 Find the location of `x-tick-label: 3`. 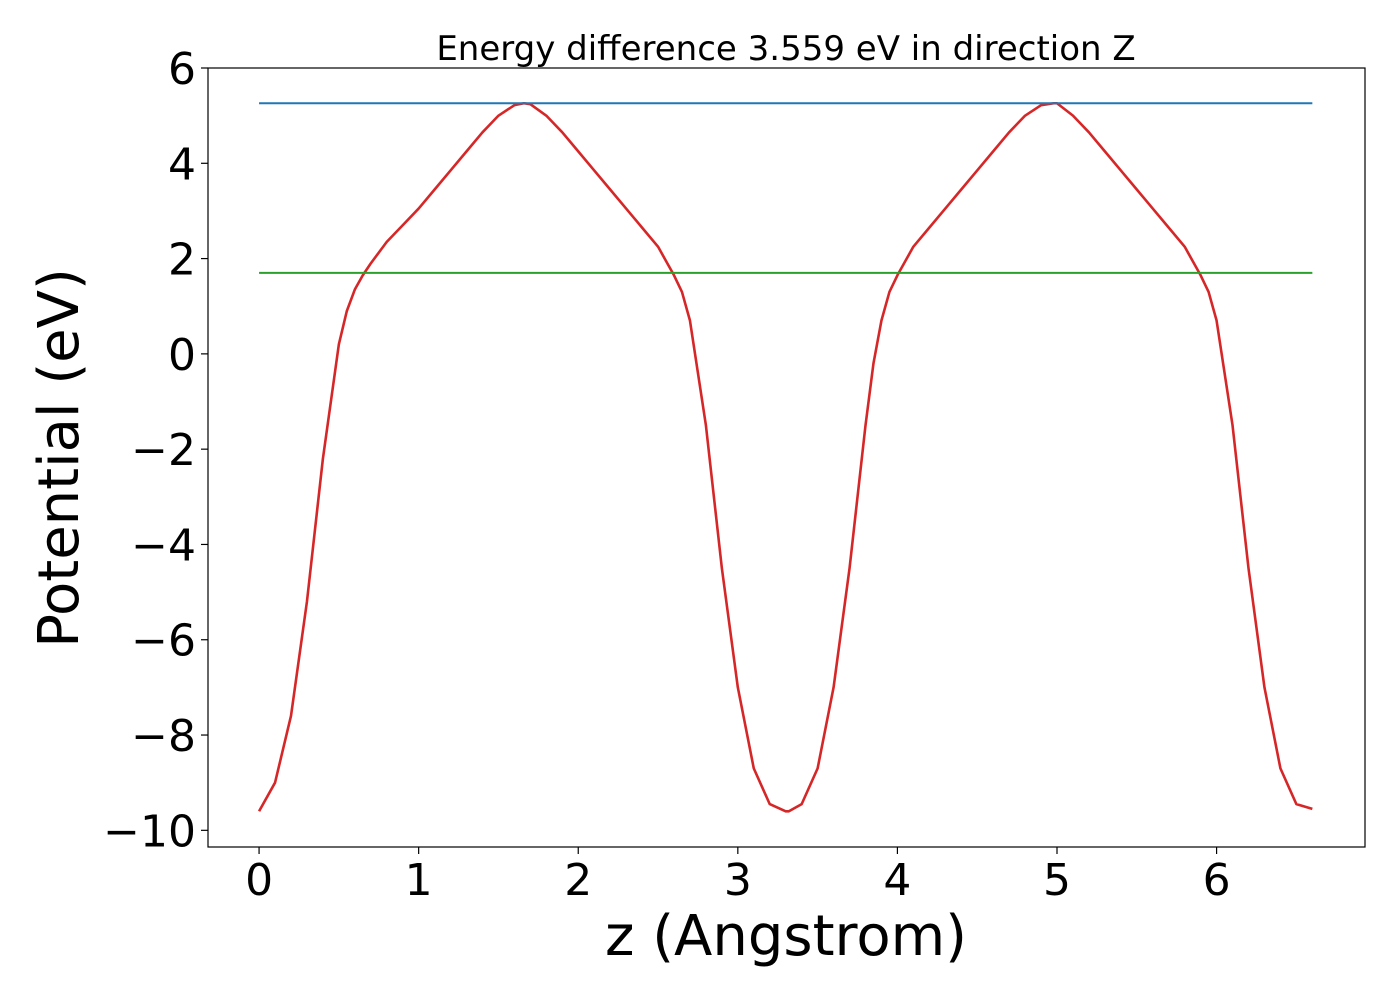

x-tick-label: 3 is located at coordinates (738, 880).